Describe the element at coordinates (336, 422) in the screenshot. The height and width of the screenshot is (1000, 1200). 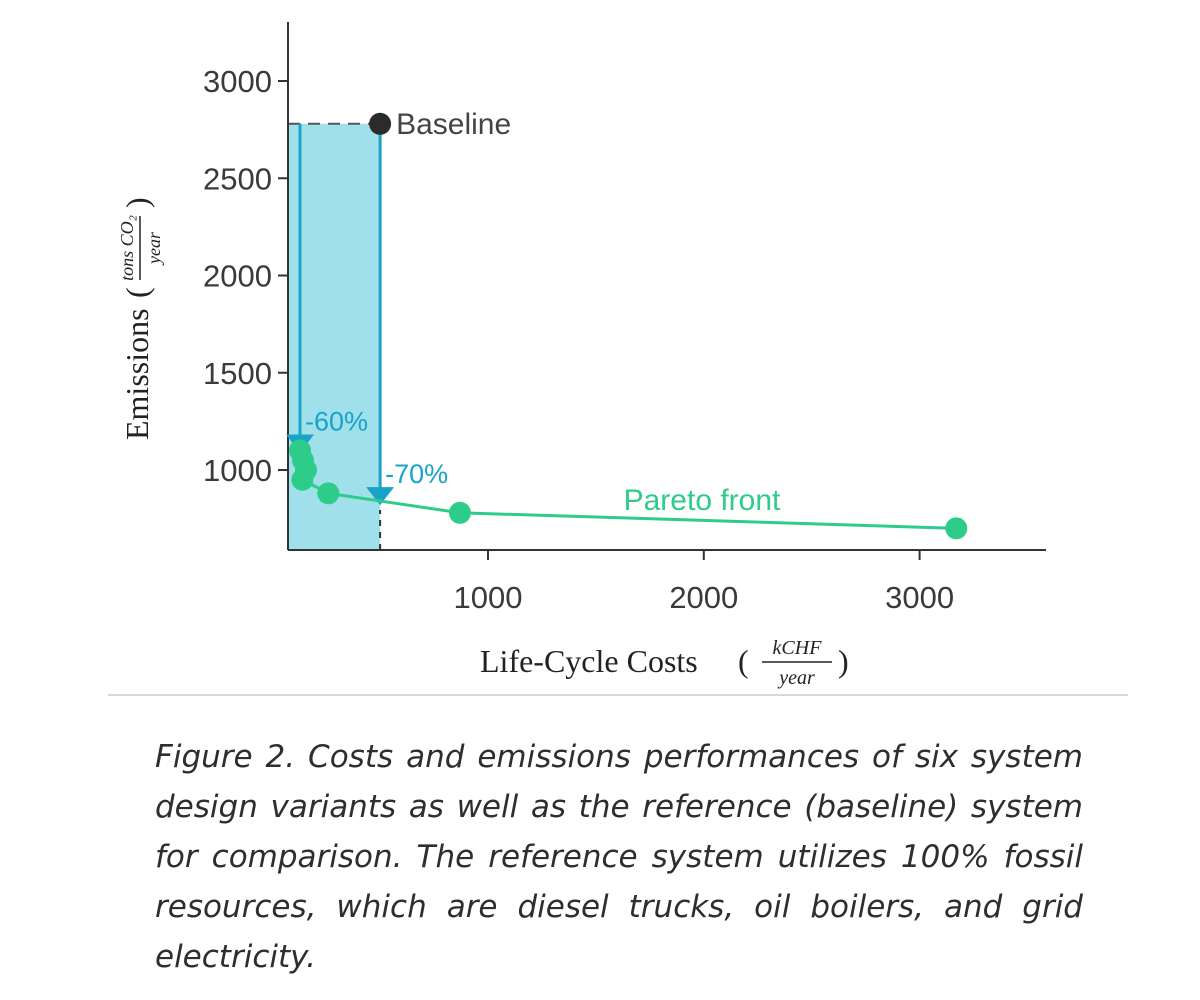
I see `annotation-label-1: -60%` at that location.